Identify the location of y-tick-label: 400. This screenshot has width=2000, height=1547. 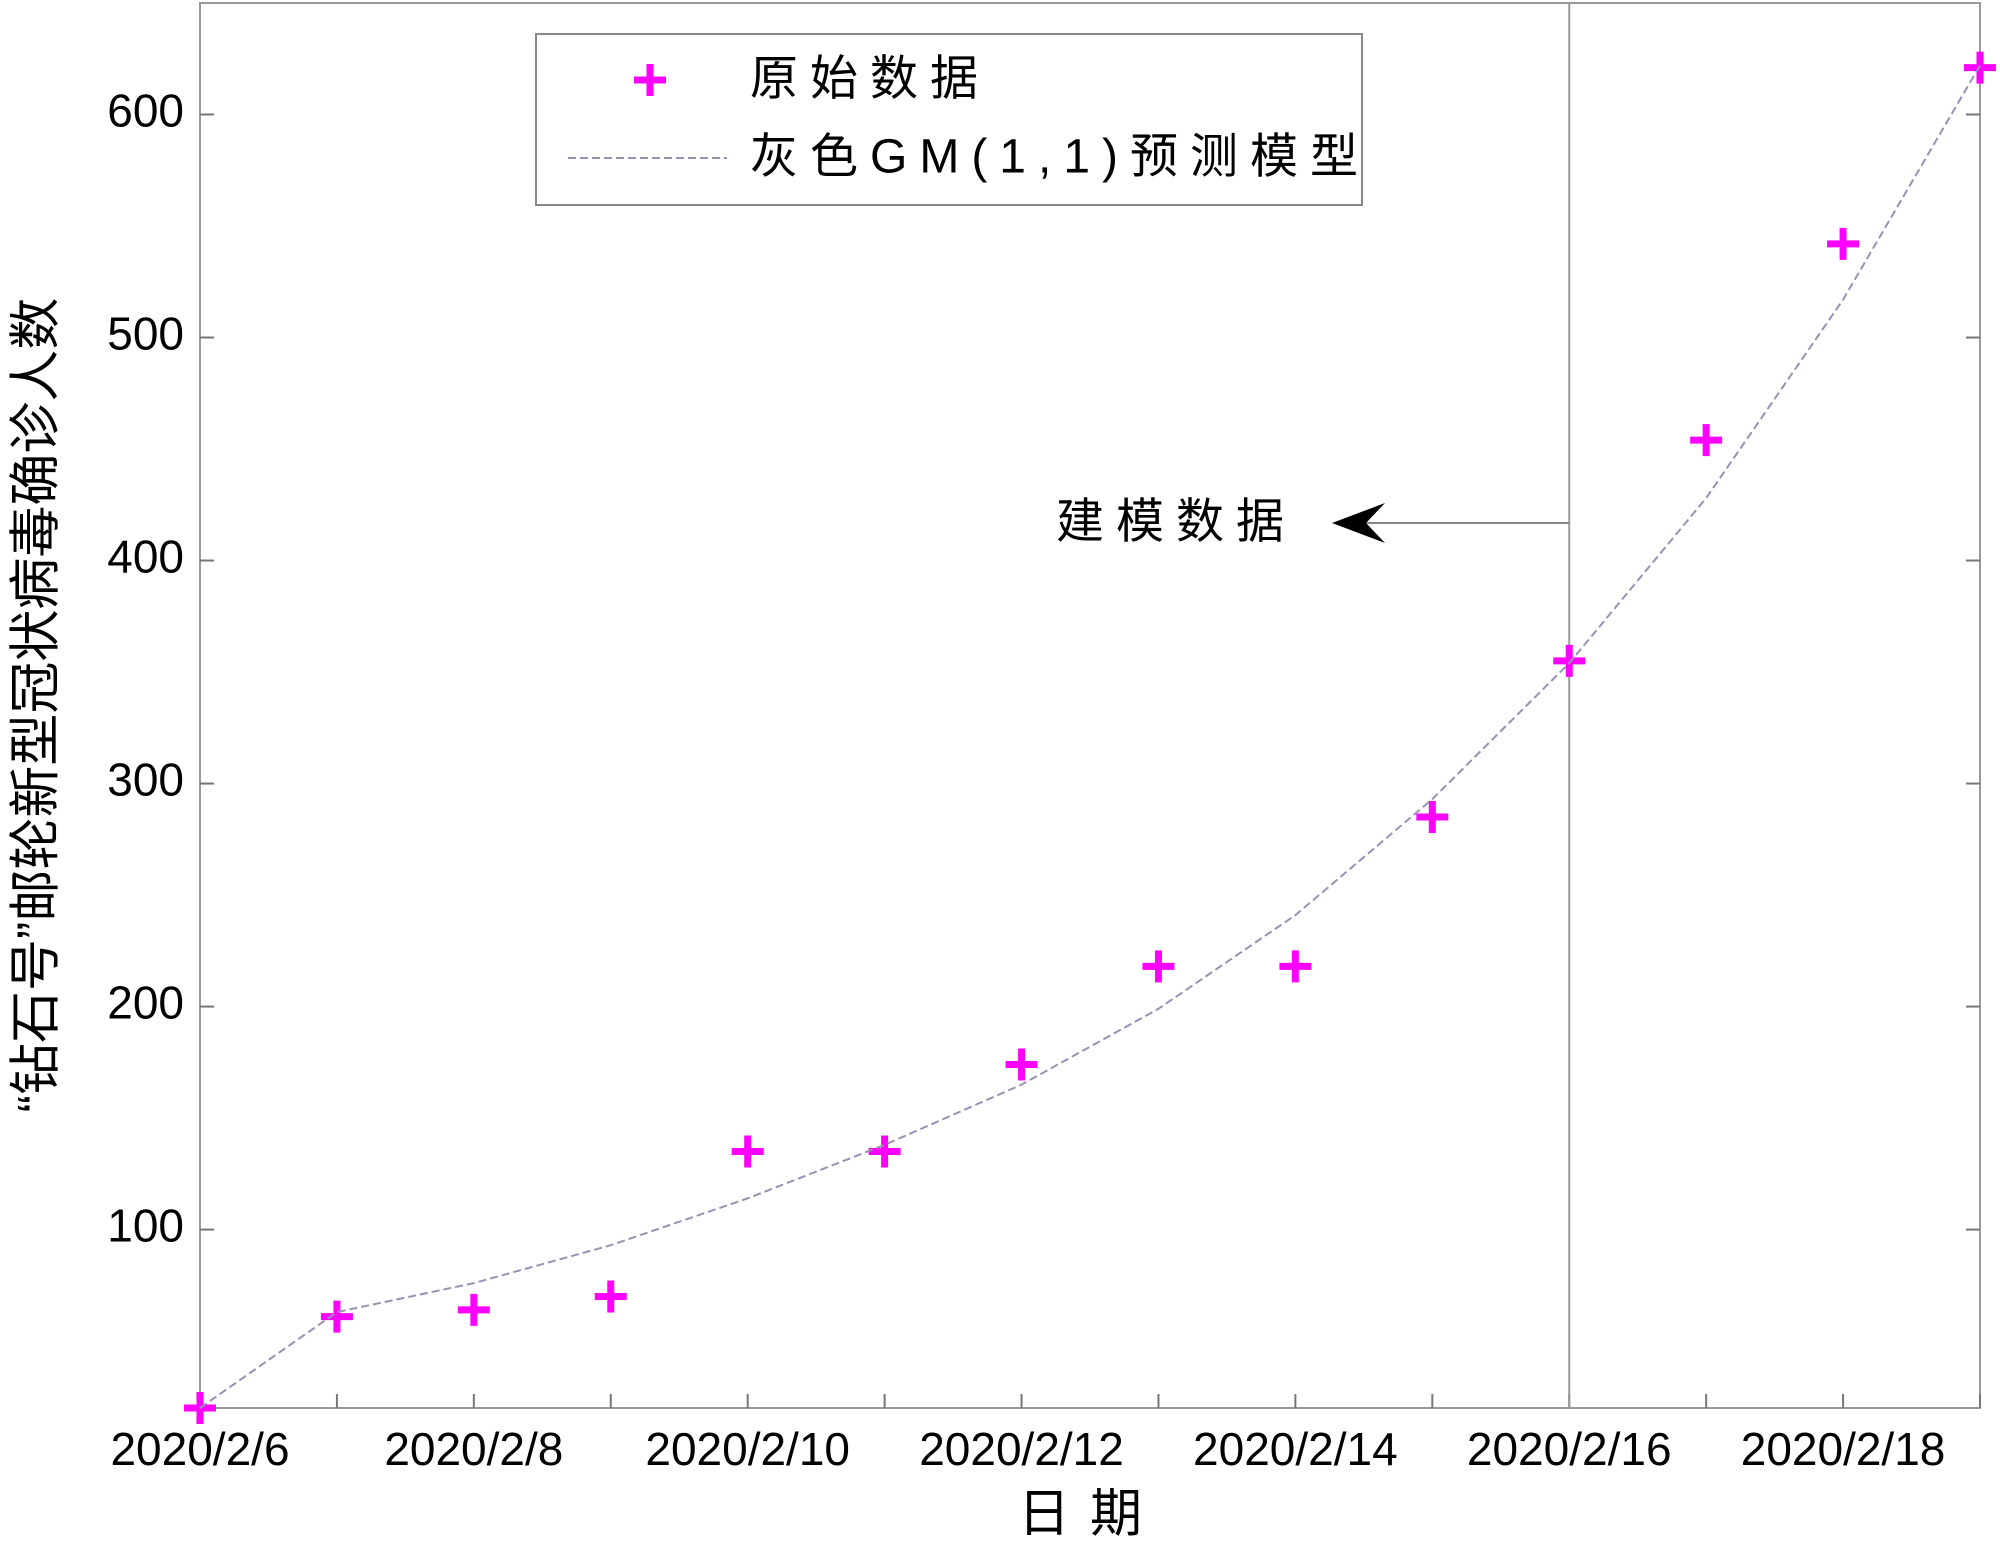
(145, 557).